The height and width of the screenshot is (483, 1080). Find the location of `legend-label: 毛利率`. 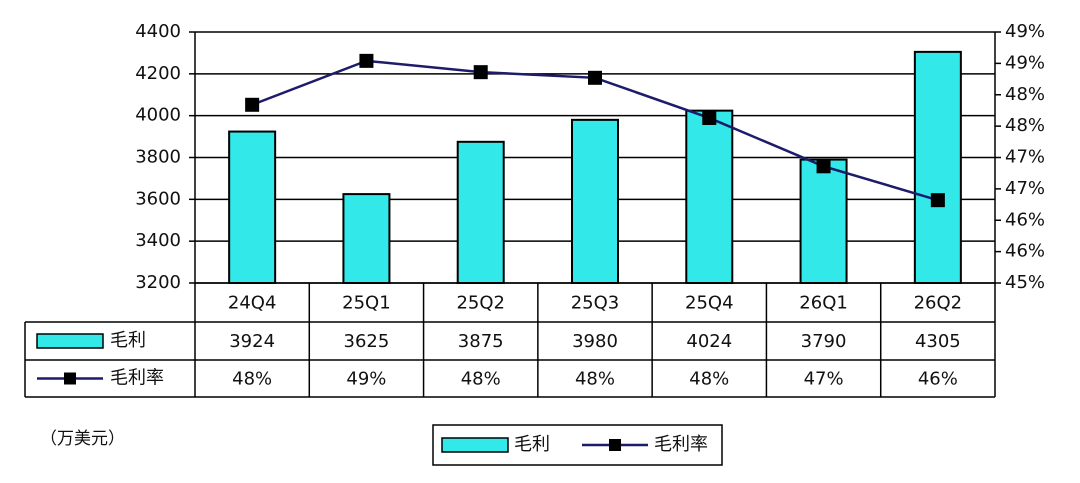

legend-label: 毛利率 is located at coordinates (681, 444).